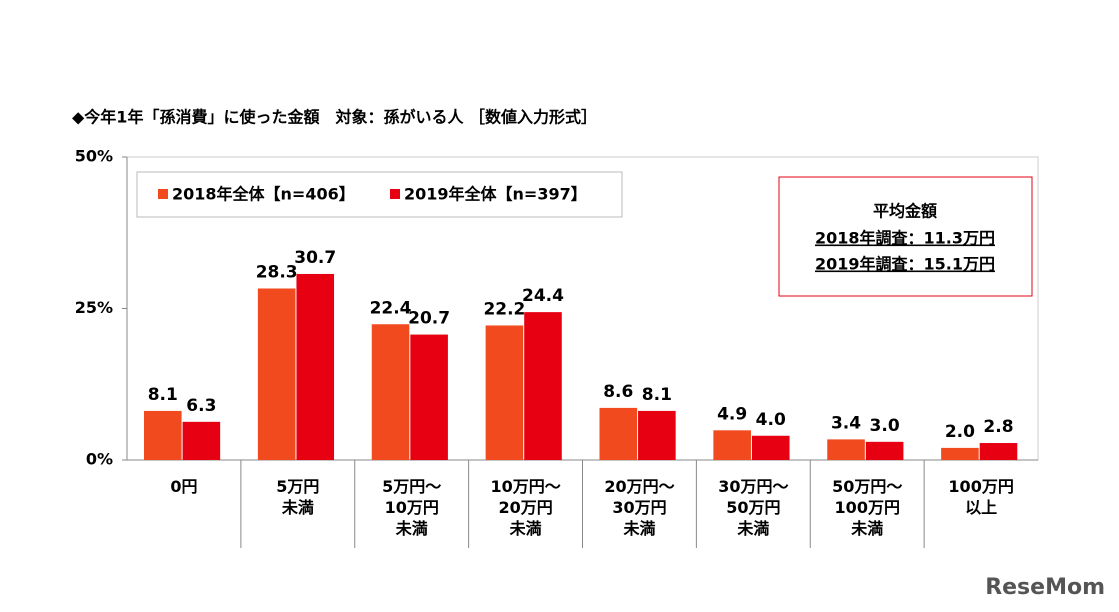  Describe the element at coordinates (315, 258) in the screenshot. I see `data-label: 30.7` at that location.